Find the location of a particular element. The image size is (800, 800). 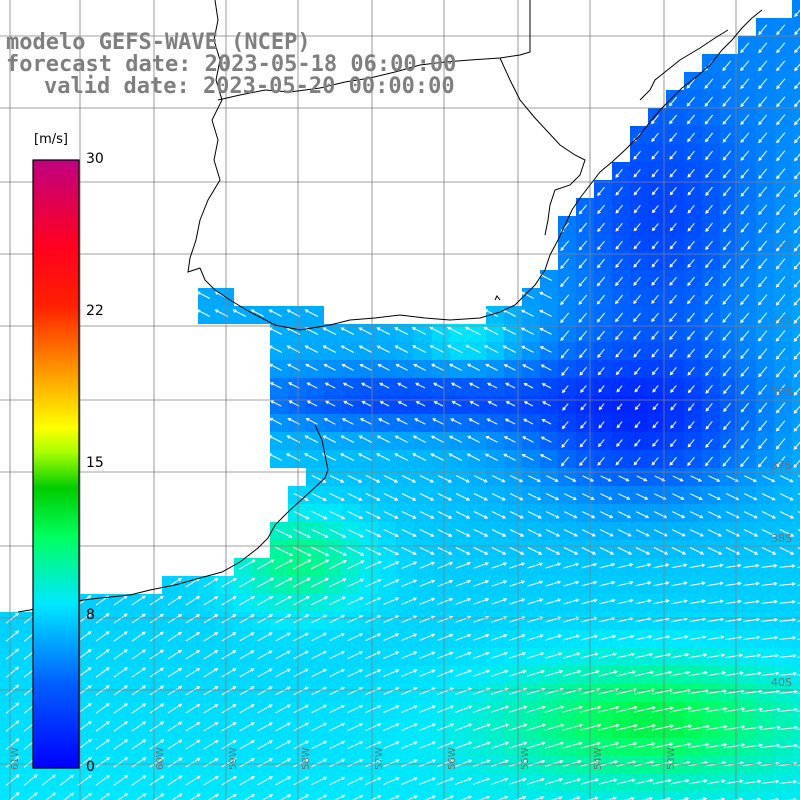

lat-label-40s: 40S is located at coordinates (781, 682).